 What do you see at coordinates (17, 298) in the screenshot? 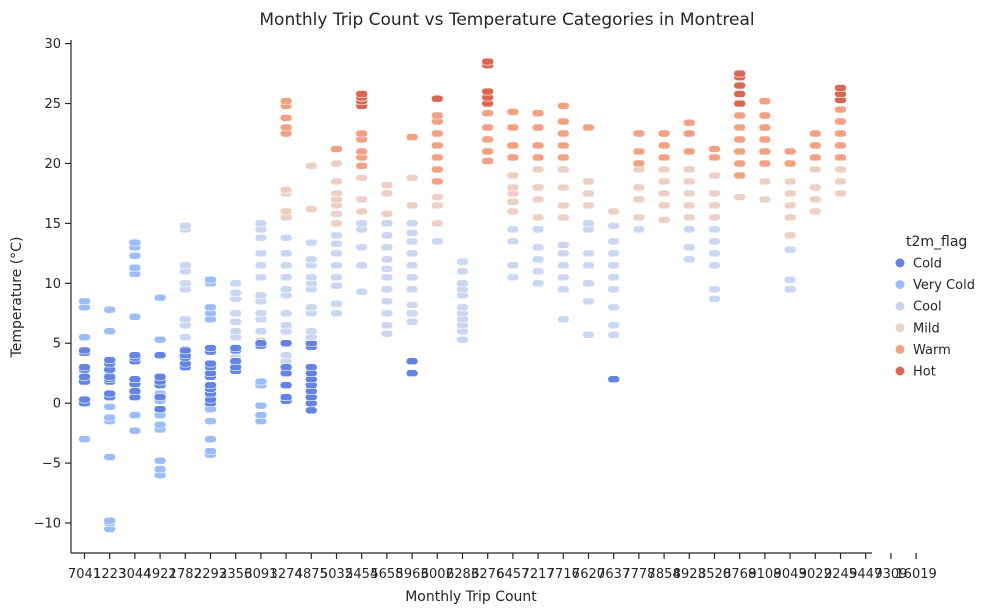
I see `y-axis-label: Temperature (°C)` at bounding box center [17, 298].